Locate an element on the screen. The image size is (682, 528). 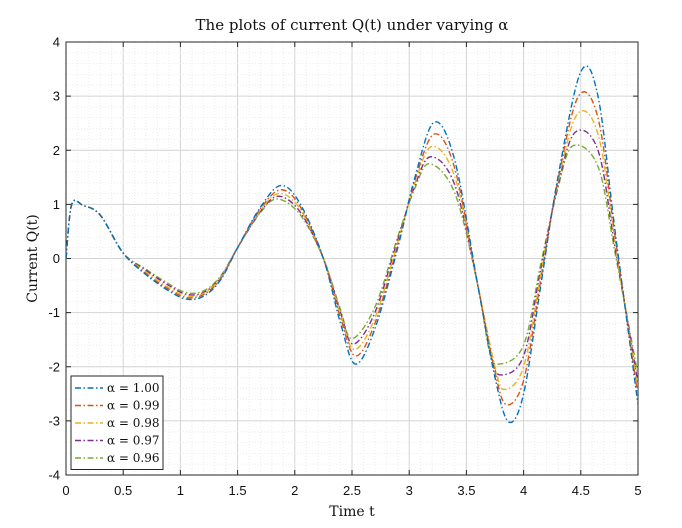
y-tick-label: 4 is located at coordinates (56, 42).